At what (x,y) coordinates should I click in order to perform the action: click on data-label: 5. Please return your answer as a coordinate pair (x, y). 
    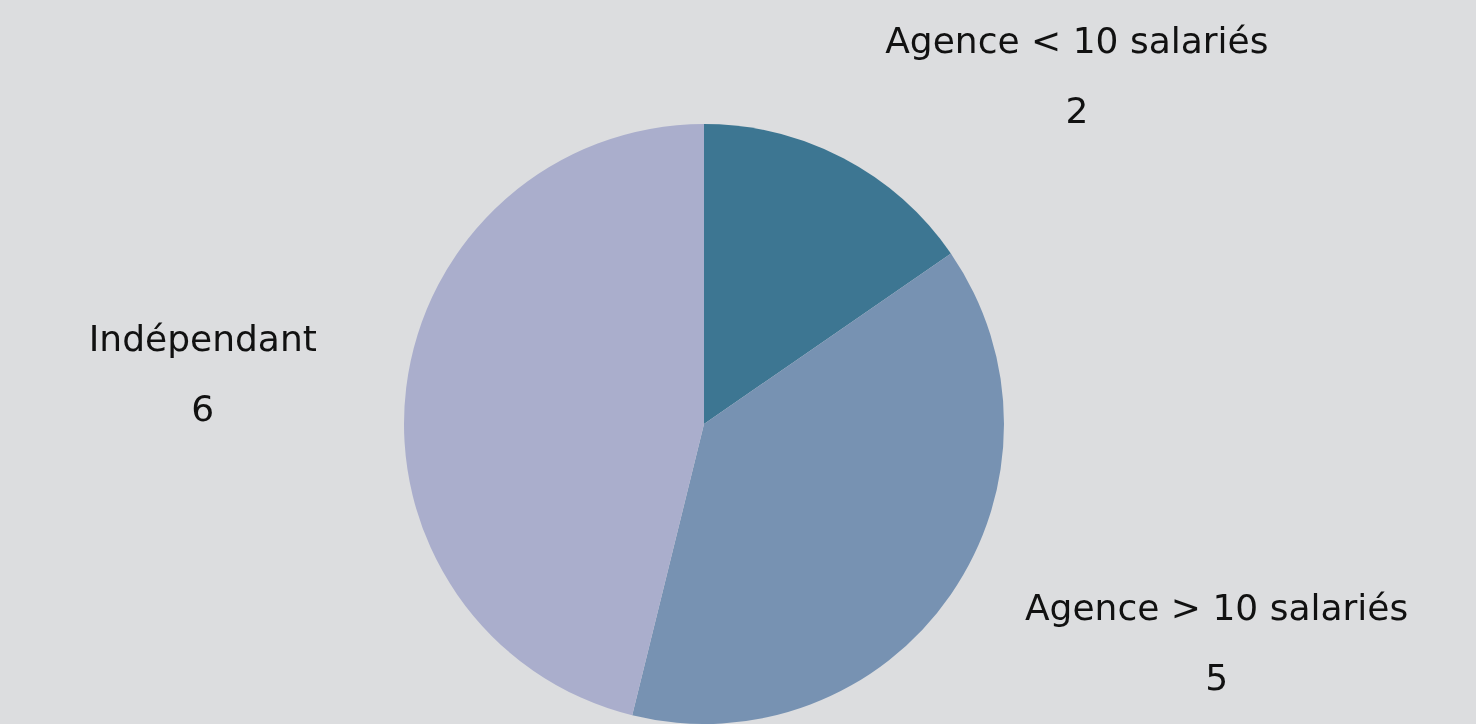
    Looking at the image, I should click on (1217, 677).